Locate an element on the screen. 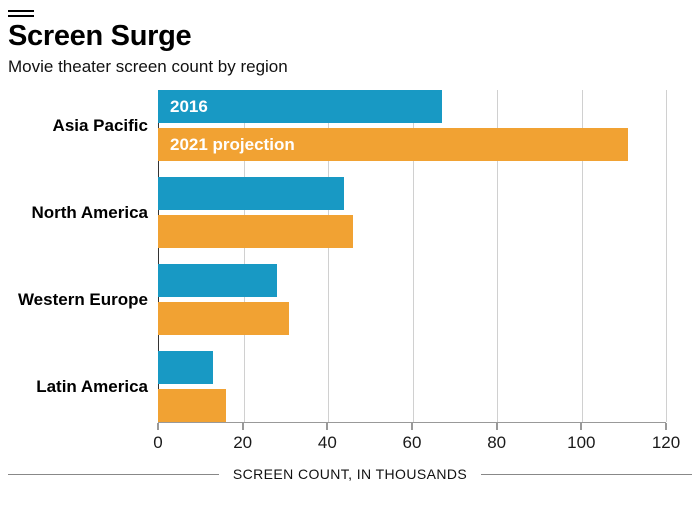 Image resolution: width=700 pixels, height=505 pixels. bar-group-latin-america: Latin America is located at coordinates (350, 386).